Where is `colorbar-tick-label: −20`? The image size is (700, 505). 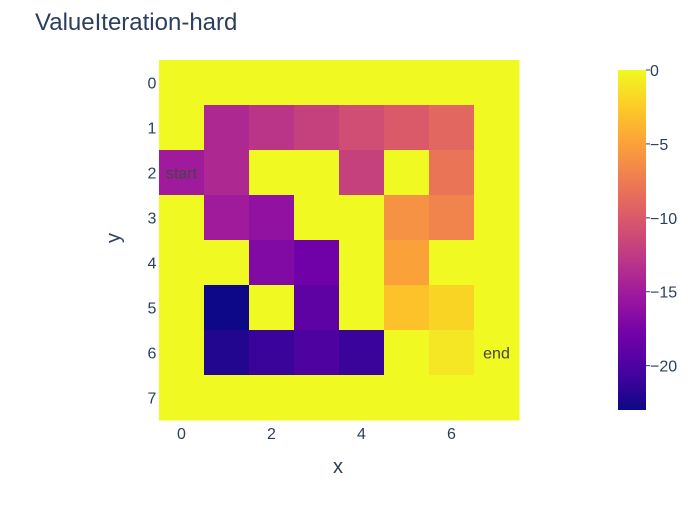 colorbar-tick-label: −20 is located at coordinates (663, 367).